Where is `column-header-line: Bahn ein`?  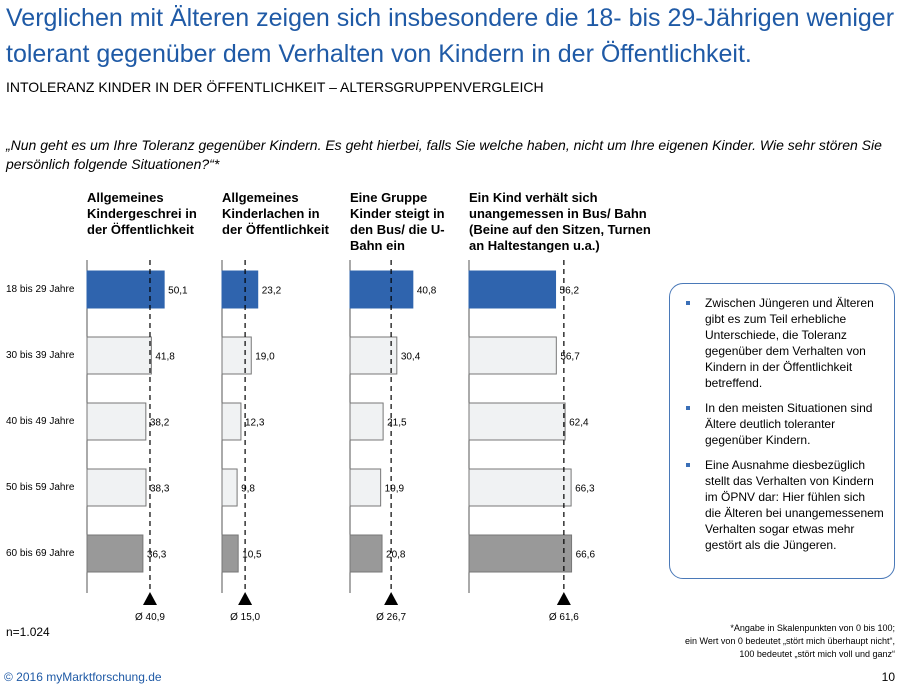 column-header-line: Bahn ein is located at coordinates (377, 245).